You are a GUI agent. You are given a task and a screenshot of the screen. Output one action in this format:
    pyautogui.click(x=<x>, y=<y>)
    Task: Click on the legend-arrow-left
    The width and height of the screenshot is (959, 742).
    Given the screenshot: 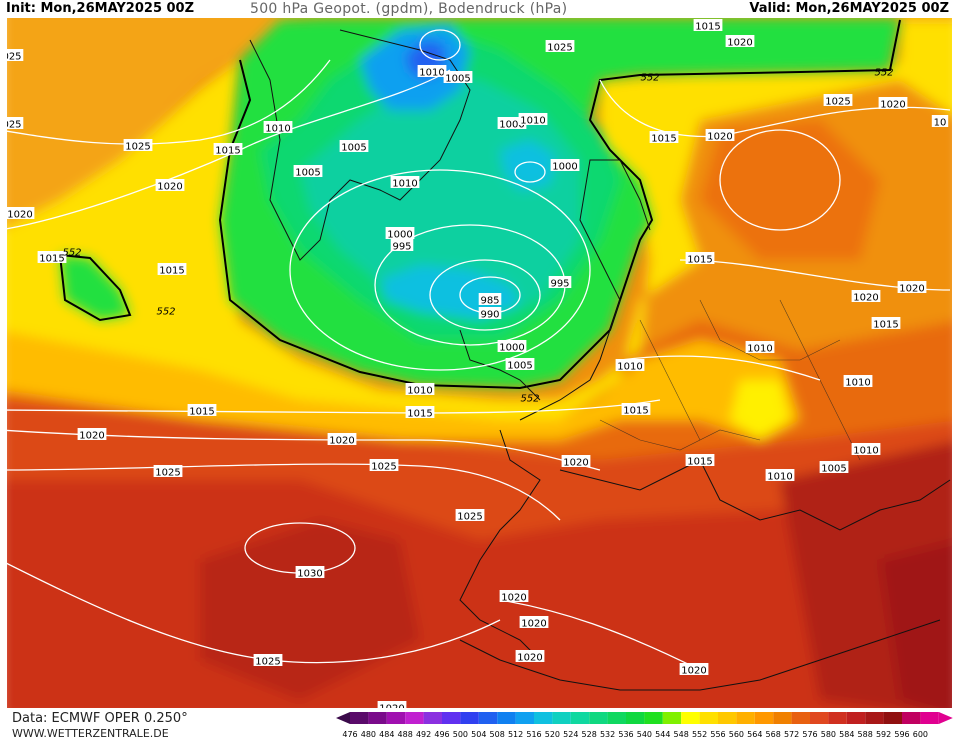 What is the action you would take?
    pyautogui.click(x=343, y=718)
    